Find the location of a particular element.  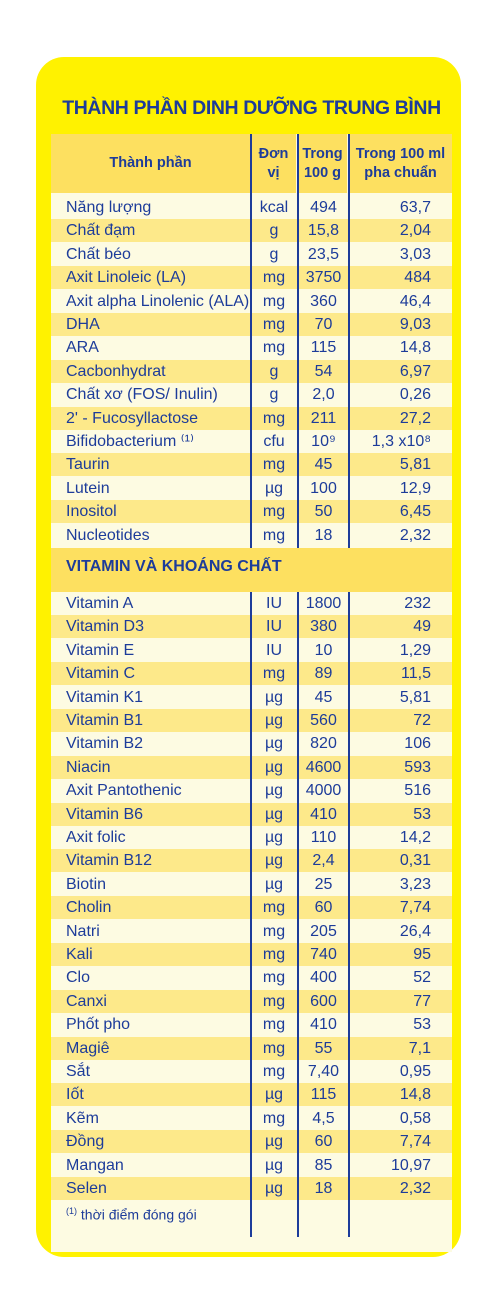

footnote-text: thời điểm đóng gói is located at coordinates (138, 1214).